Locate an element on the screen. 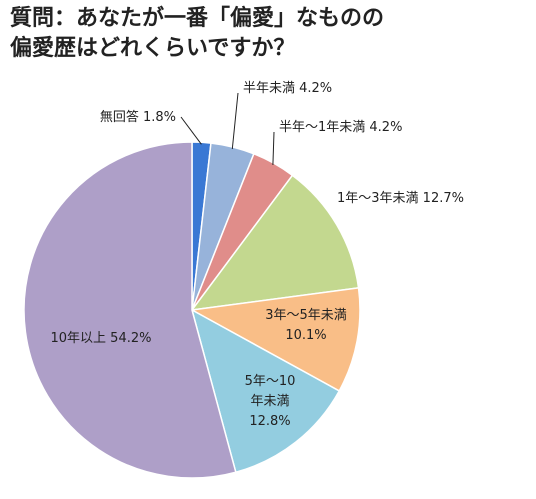 The image size is (536, 499). chart-title-line-1: 質問：あなたが一番「偏愛」なものの is located at coordinates (197, 18).